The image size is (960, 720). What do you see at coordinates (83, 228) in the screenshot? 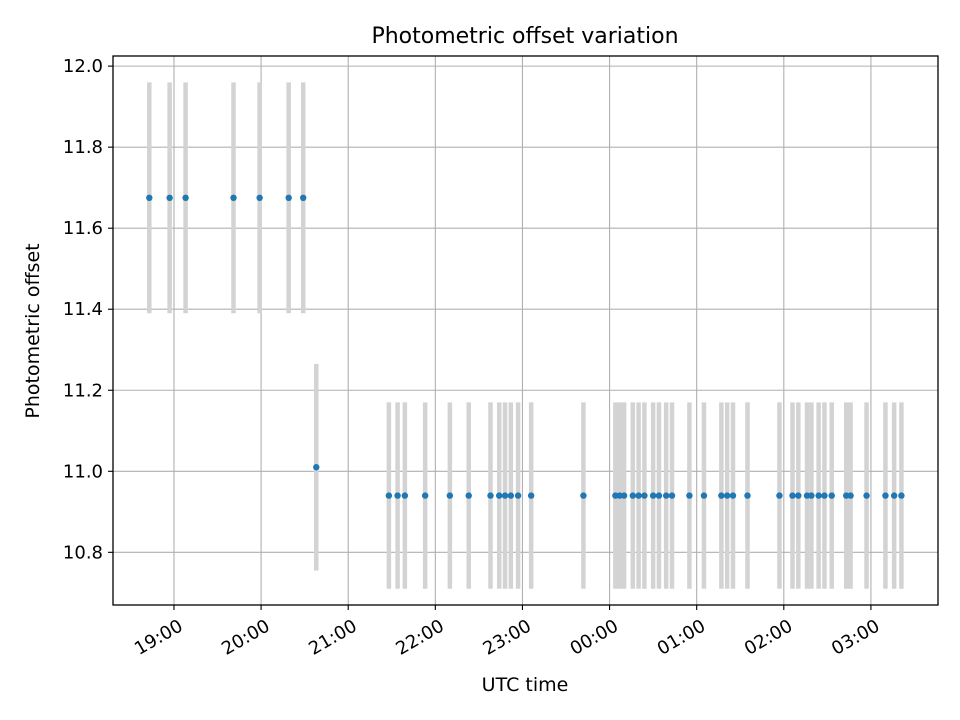
I see `y-tick-label: 11.6` at bounding box center [83, 228].